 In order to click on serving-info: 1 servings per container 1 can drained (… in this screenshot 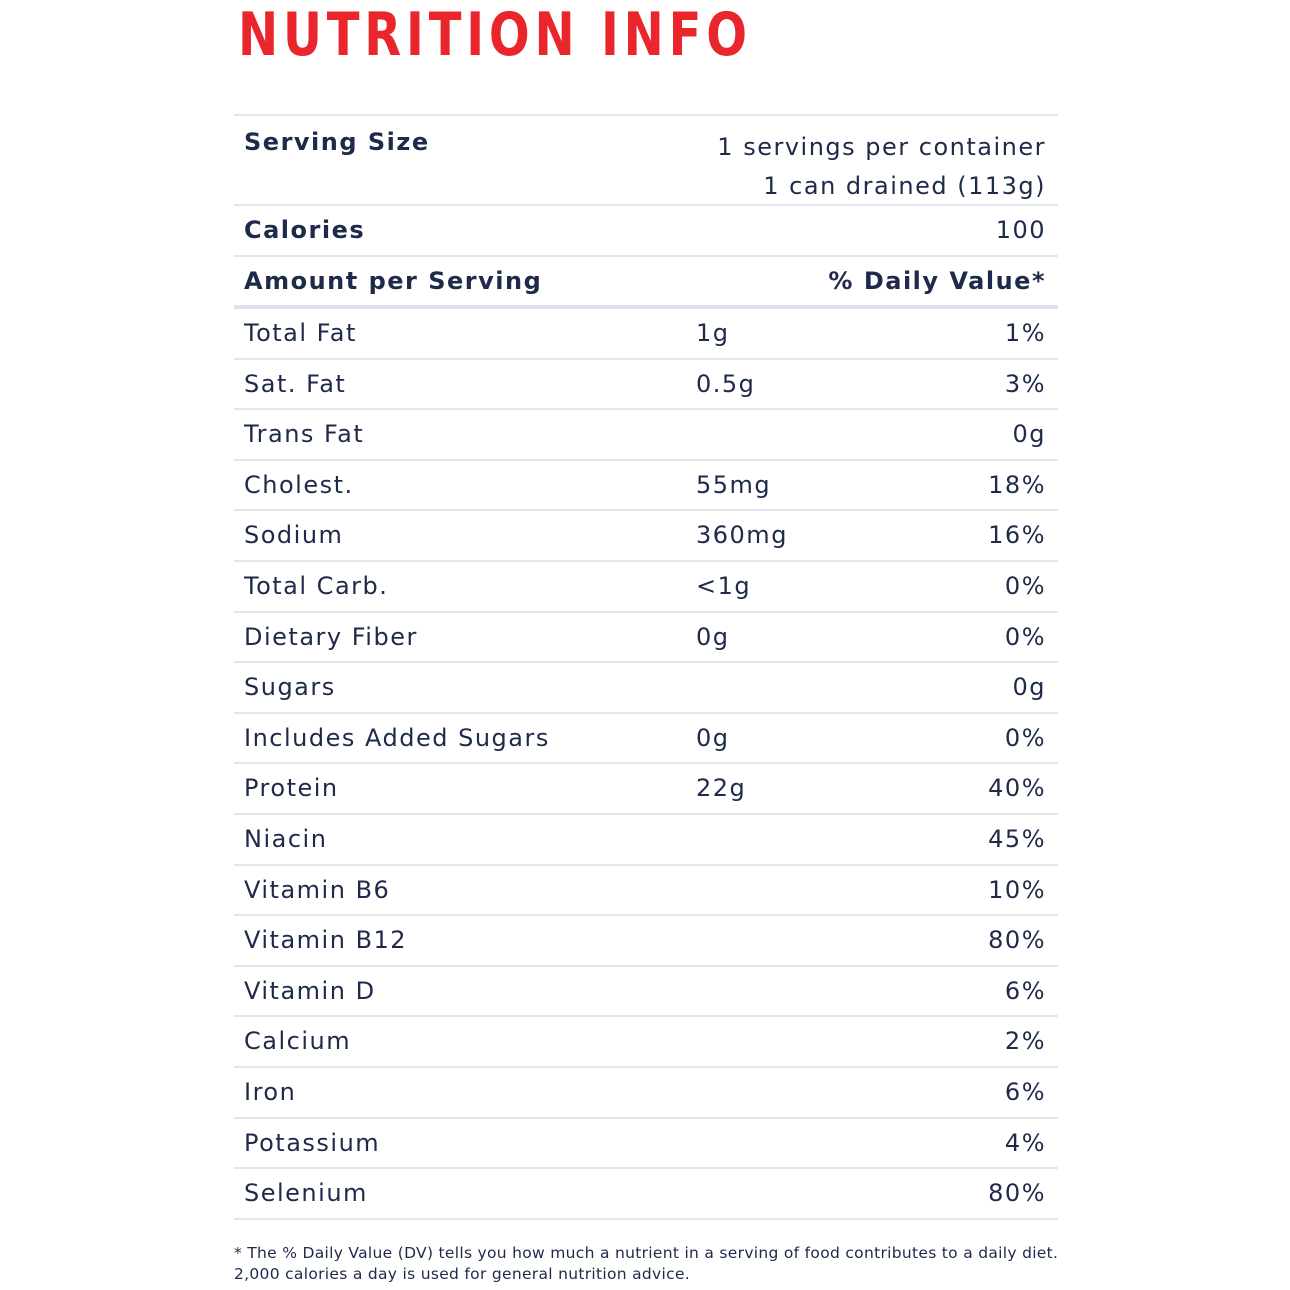, I will do `click(881, 167)`.